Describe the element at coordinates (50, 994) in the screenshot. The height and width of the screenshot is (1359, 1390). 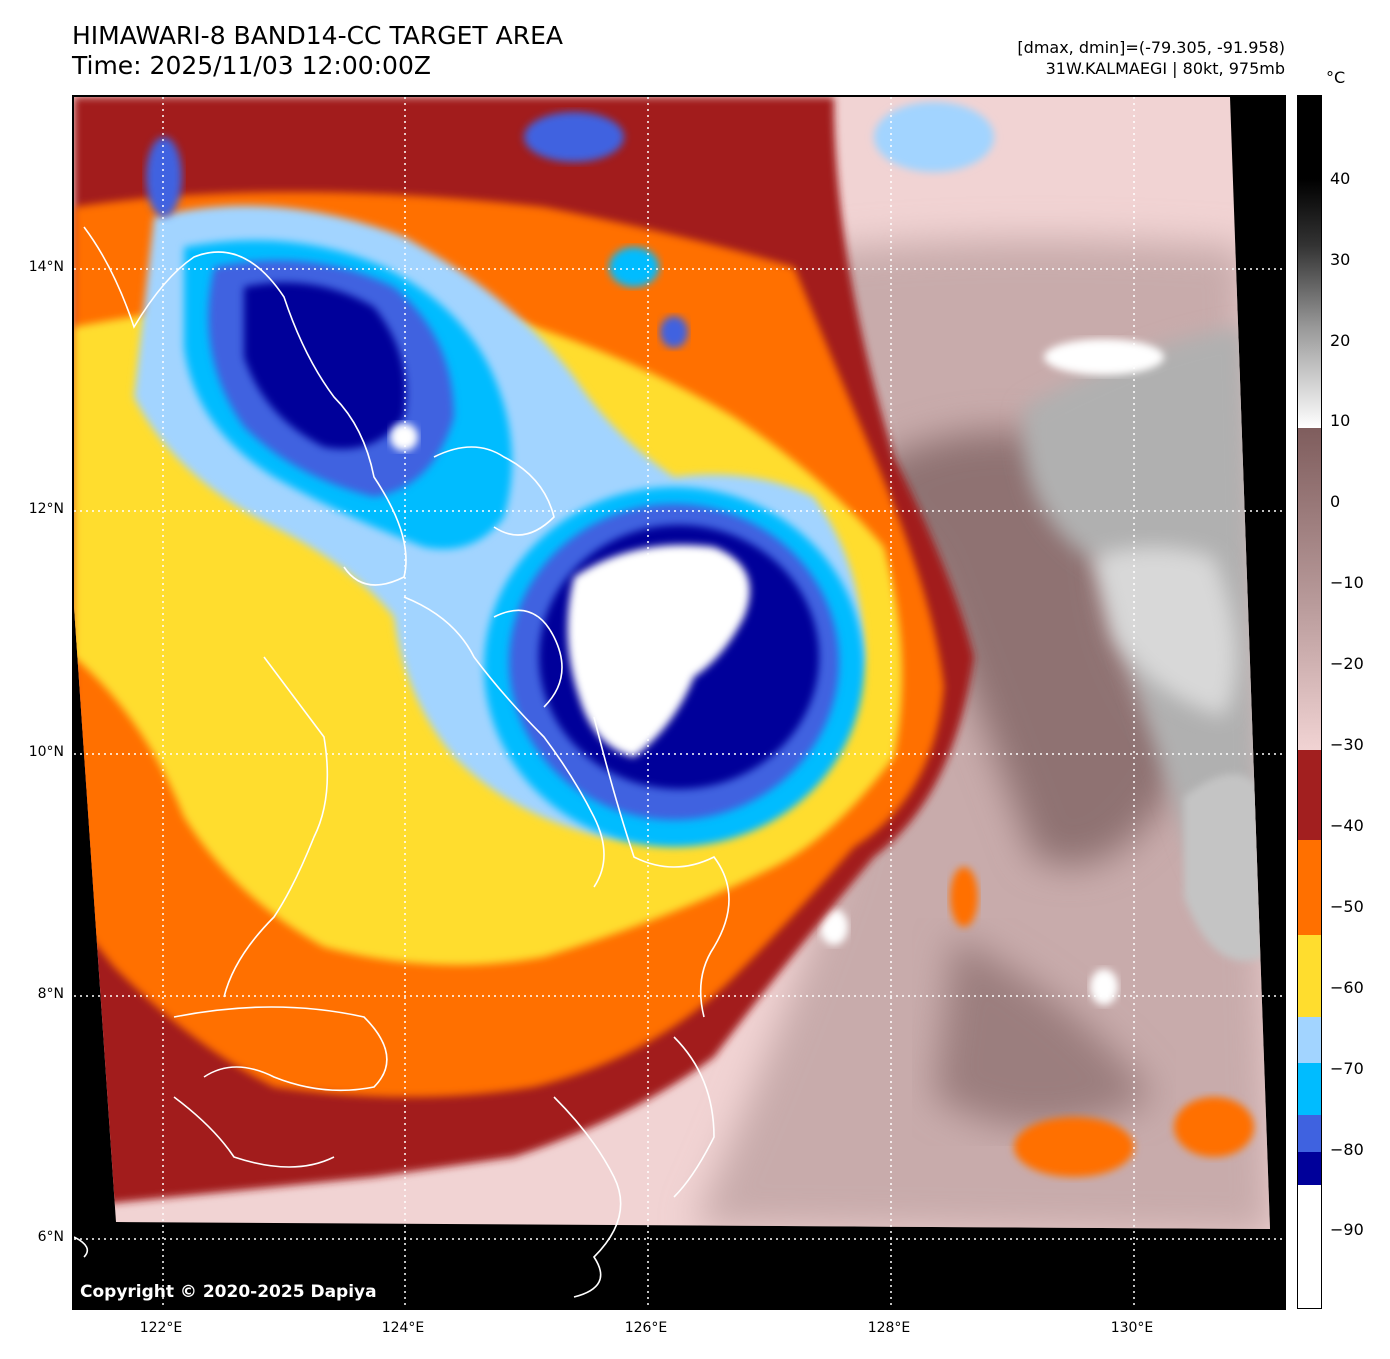
I see `lat-label: 8°N` at that location.